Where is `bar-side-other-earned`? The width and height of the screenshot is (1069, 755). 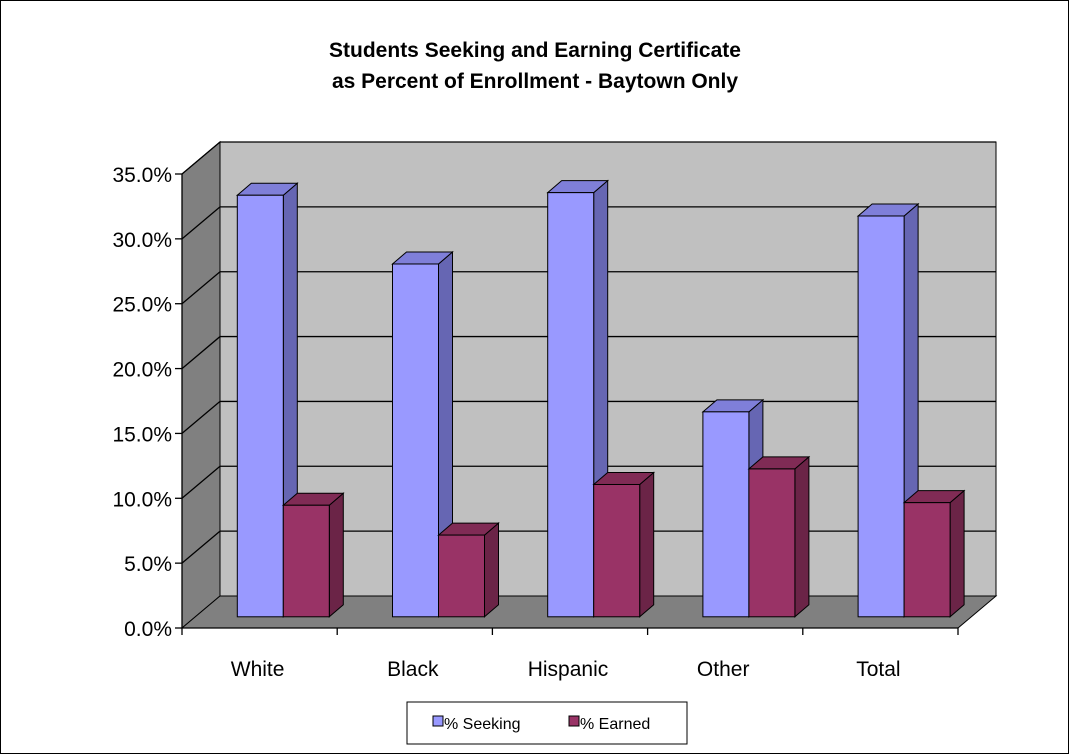
bar-side-other-earned is located at coordinates (802, 536).